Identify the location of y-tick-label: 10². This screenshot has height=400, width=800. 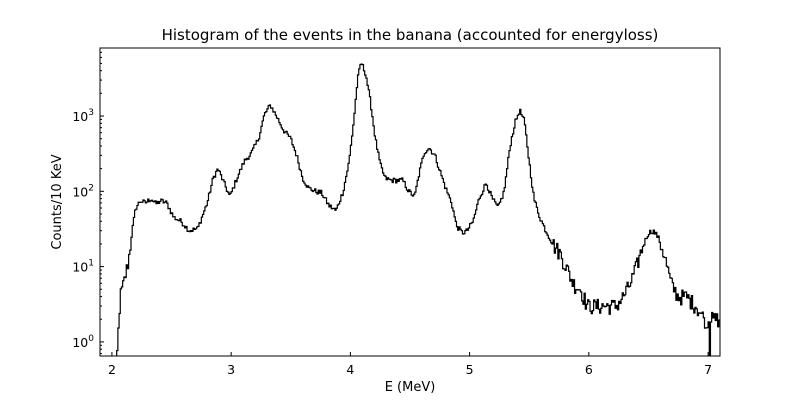
(83, 191).